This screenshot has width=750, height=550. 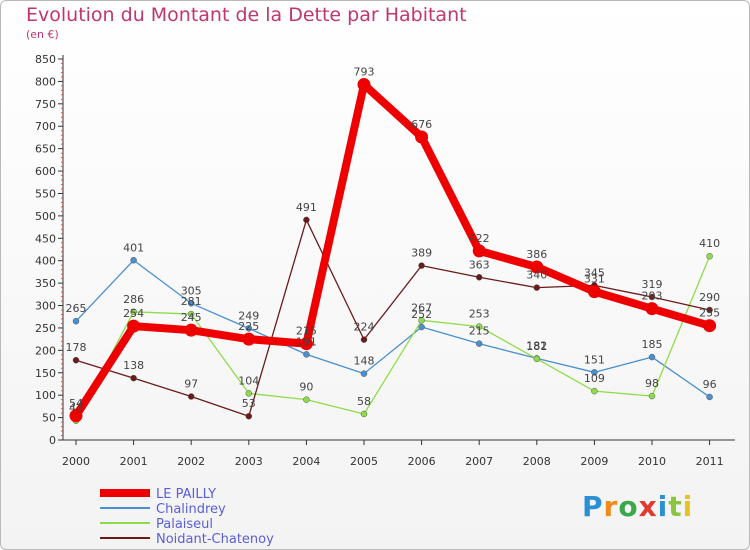 I want to click on data-label: 249, so click(x=248, y=315).